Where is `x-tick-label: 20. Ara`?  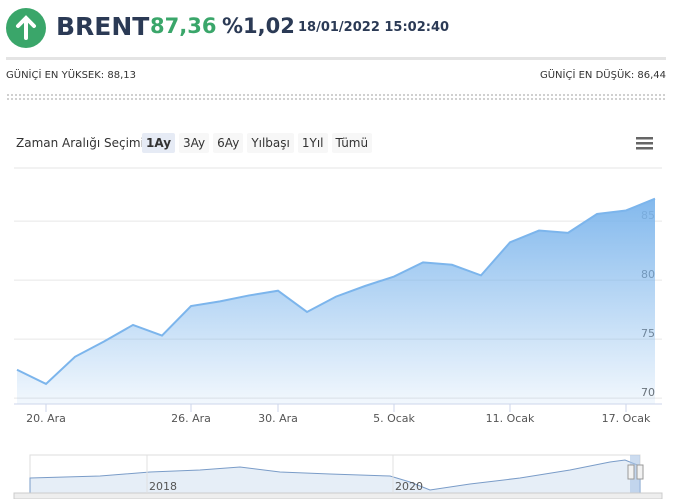
x-tick-label: 20. Ara is located at coordinates (46, 418).